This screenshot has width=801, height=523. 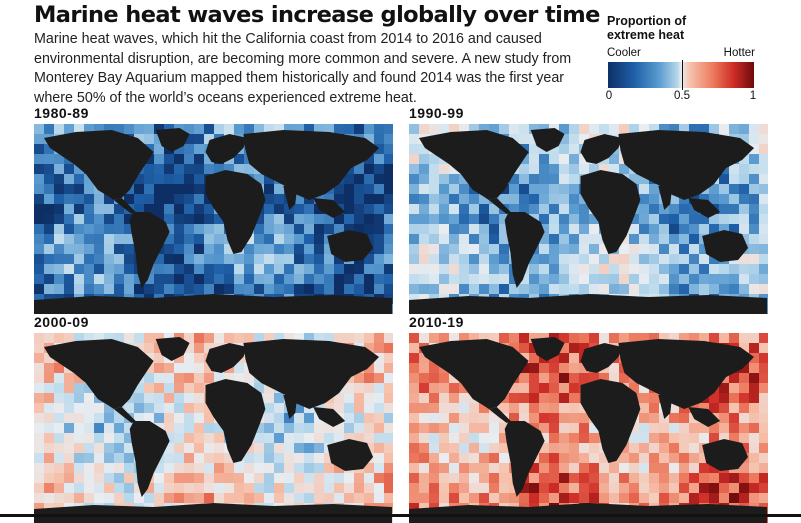 I want to click on legend-midpoint-marker, so click(x=682, y=75).